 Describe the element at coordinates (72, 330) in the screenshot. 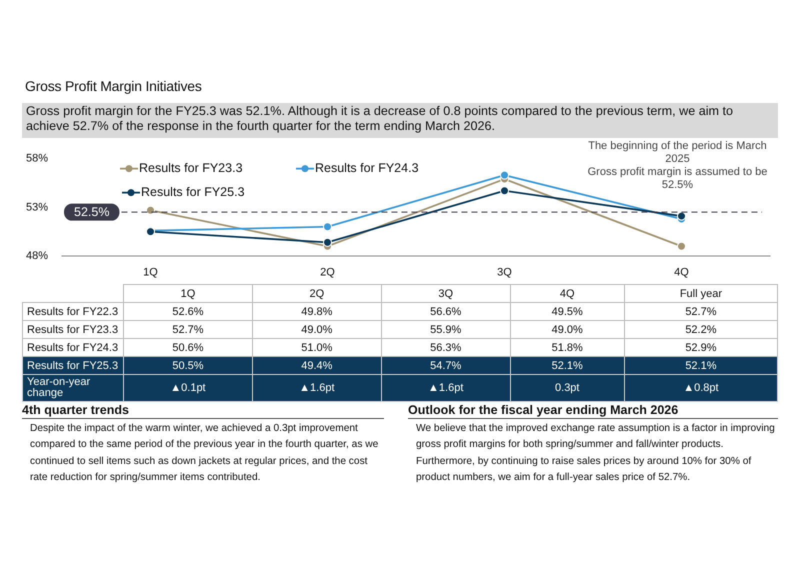

I see `text: Results for FY23.3` at that location.